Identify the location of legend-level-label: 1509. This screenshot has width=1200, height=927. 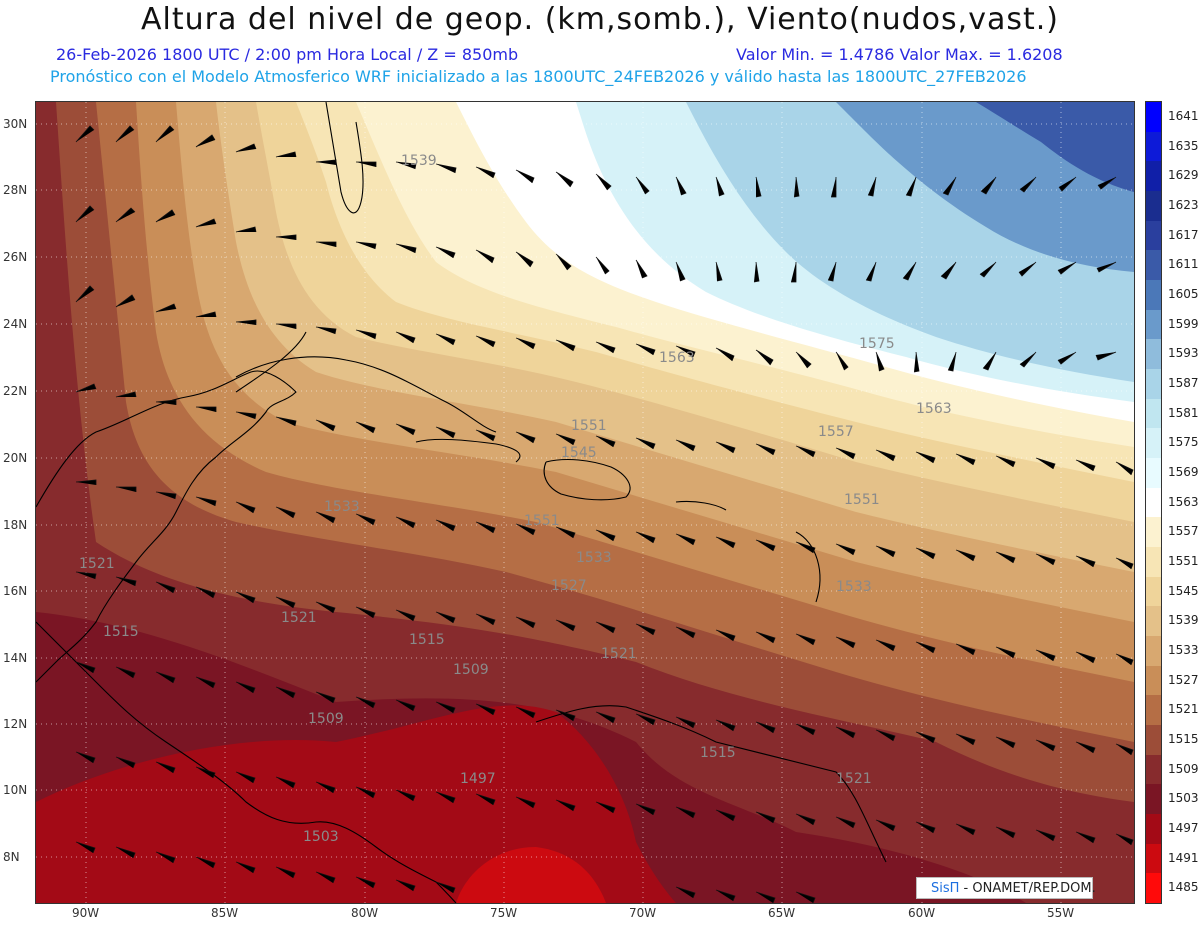
(1183, 768).